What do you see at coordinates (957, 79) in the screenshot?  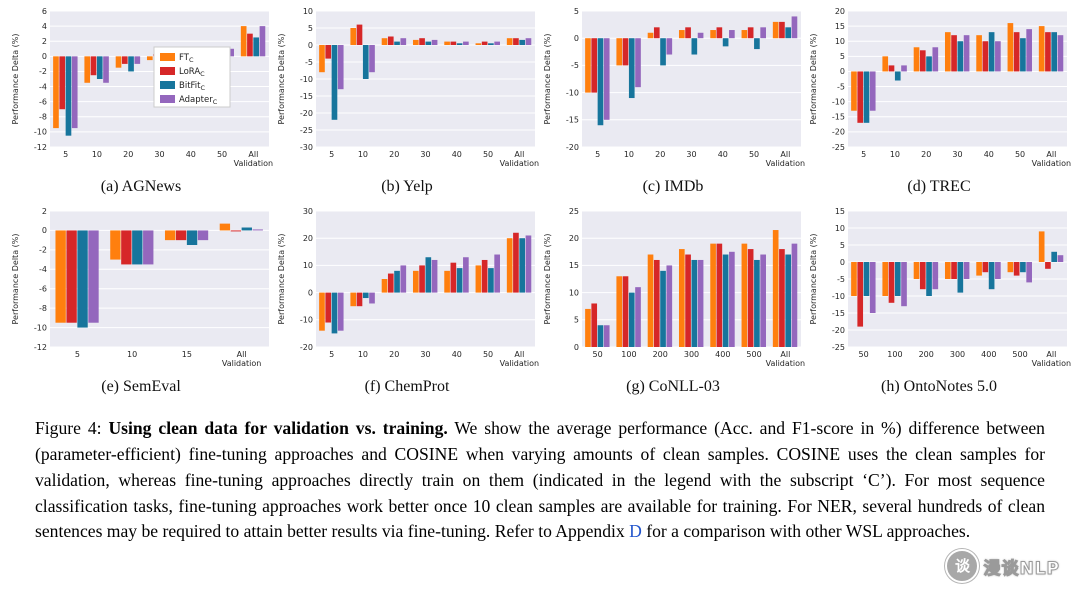 I see `plot-area` at bounding box center [957, 79].